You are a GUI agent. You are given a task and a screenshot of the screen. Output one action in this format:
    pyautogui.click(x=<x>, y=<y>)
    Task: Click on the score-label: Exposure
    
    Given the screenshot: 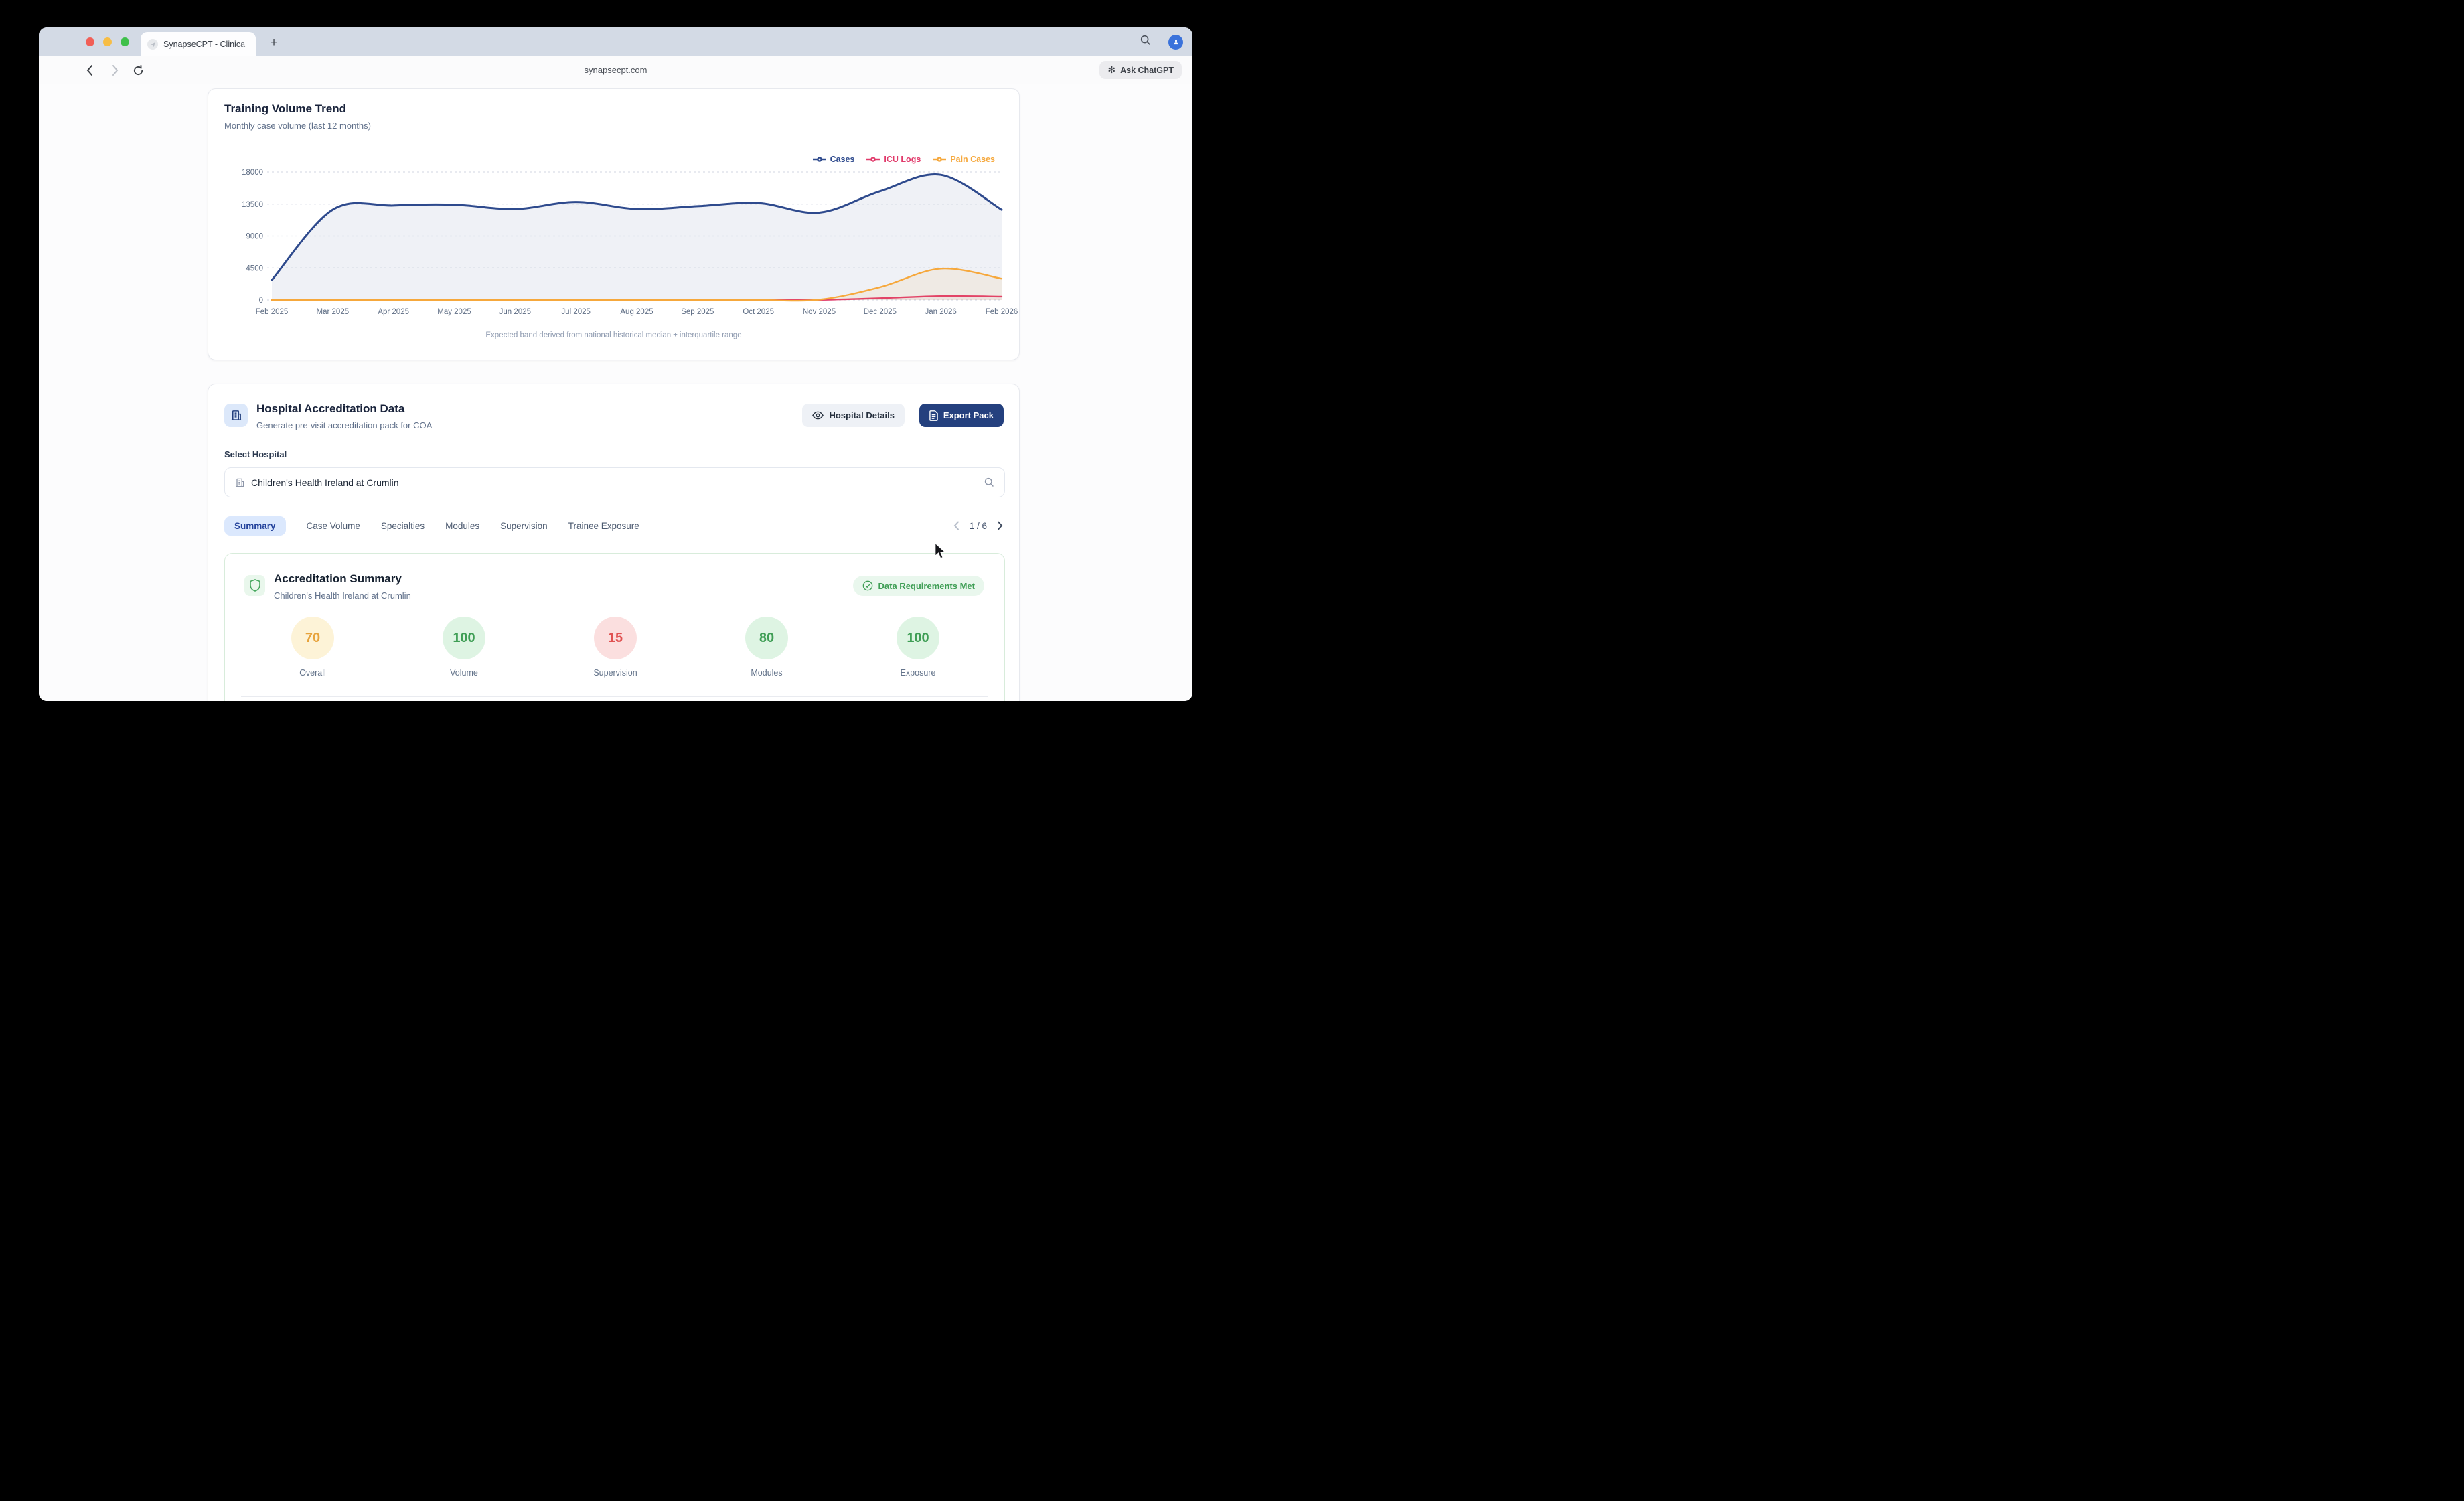 What is the action you would take?
    pyautogui.click(x=918, y=673)
    